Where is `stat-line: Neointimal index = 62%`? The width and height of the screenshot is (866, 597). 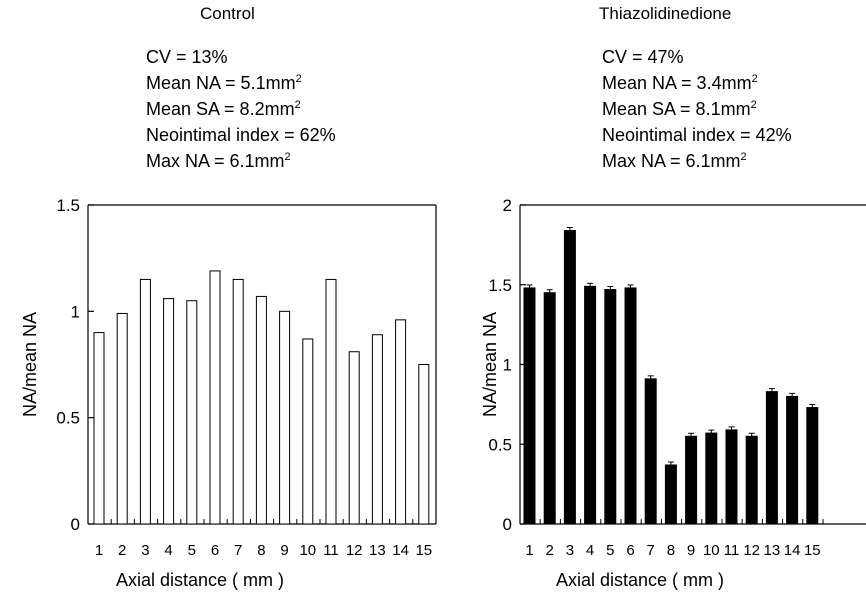
stat-line: Neointimal index = 62% is located at coordinates (241, 135).